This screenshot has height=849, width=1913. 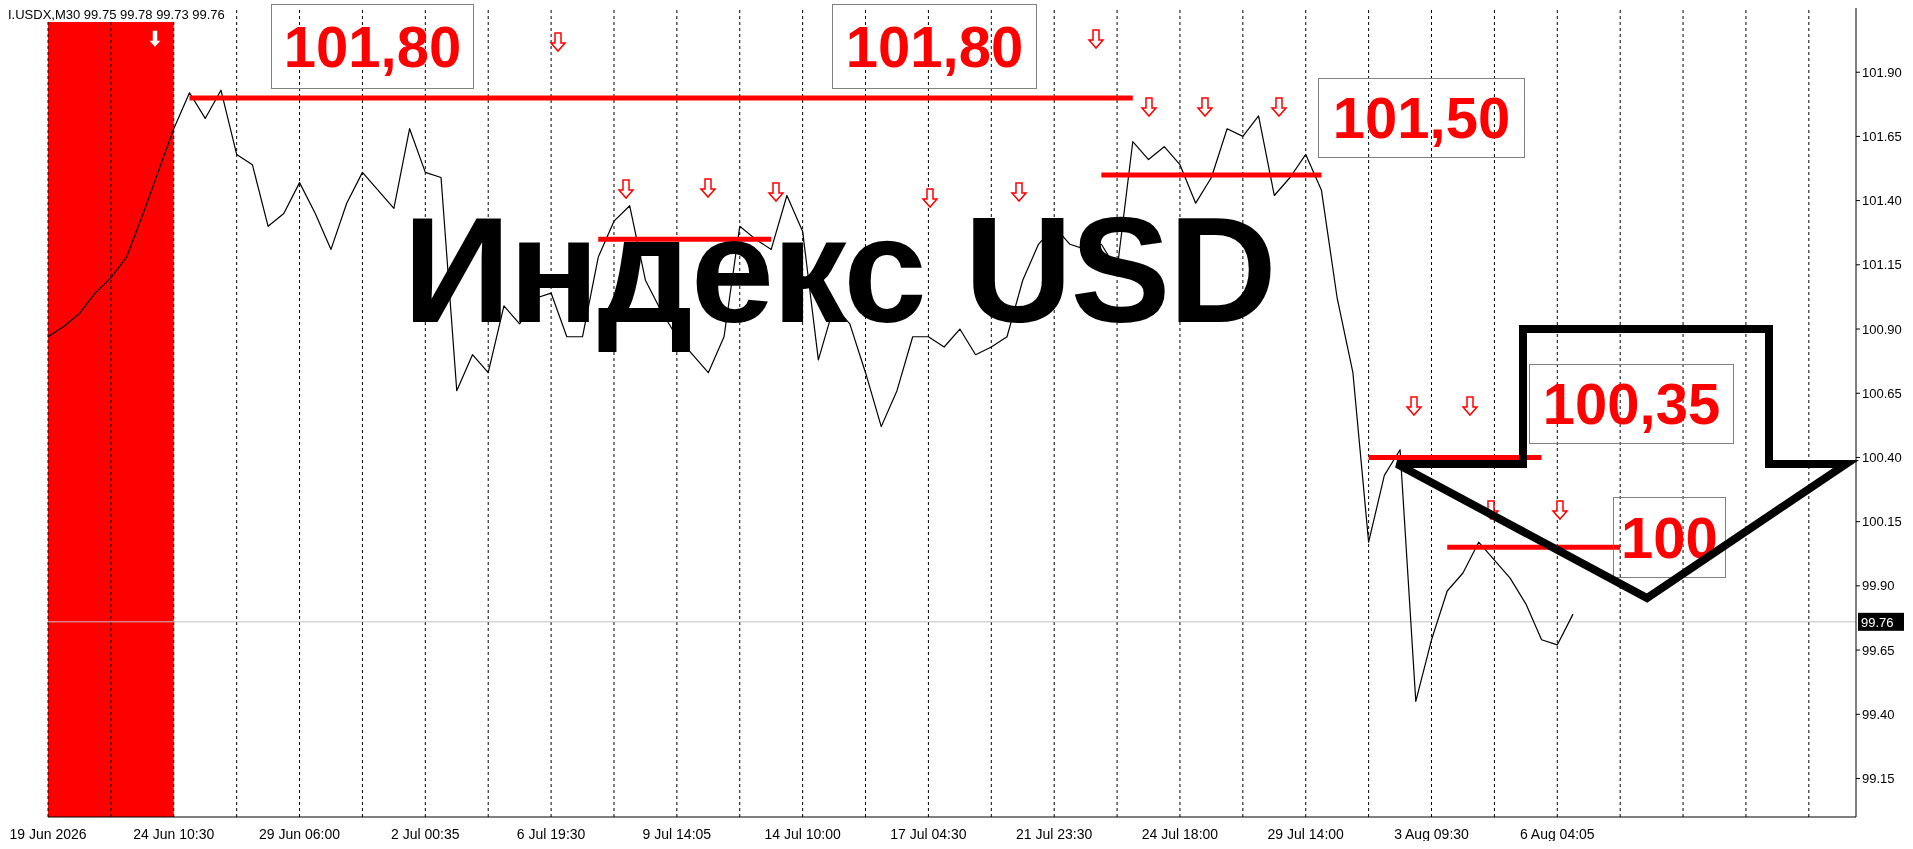 I want to click on x-tick-label: 24 Jun 10:30, so click(x=174, y=834).